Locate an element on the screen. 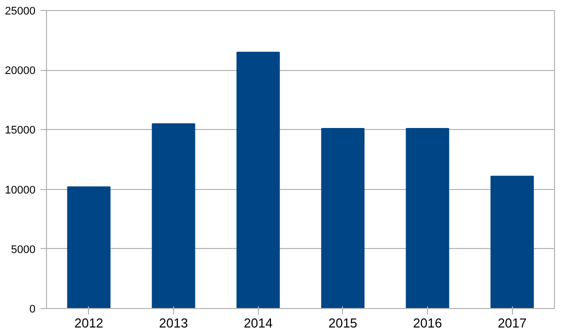 This screenshot has height=332, width=564. x-tick-label: 2014 is located at coordinates (258, 323).